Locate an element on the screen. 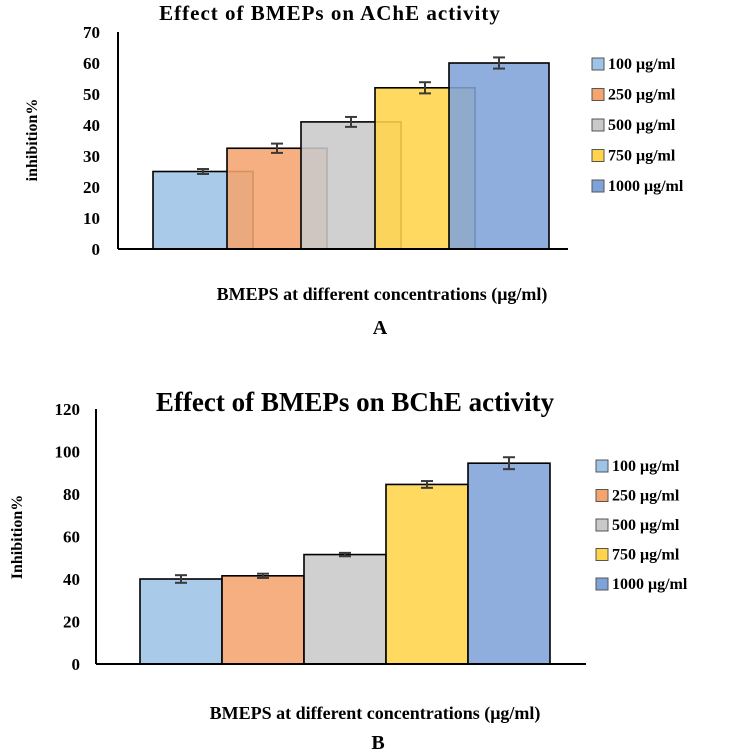  y-tick-label: 10 is located at coordinates (91, 218).